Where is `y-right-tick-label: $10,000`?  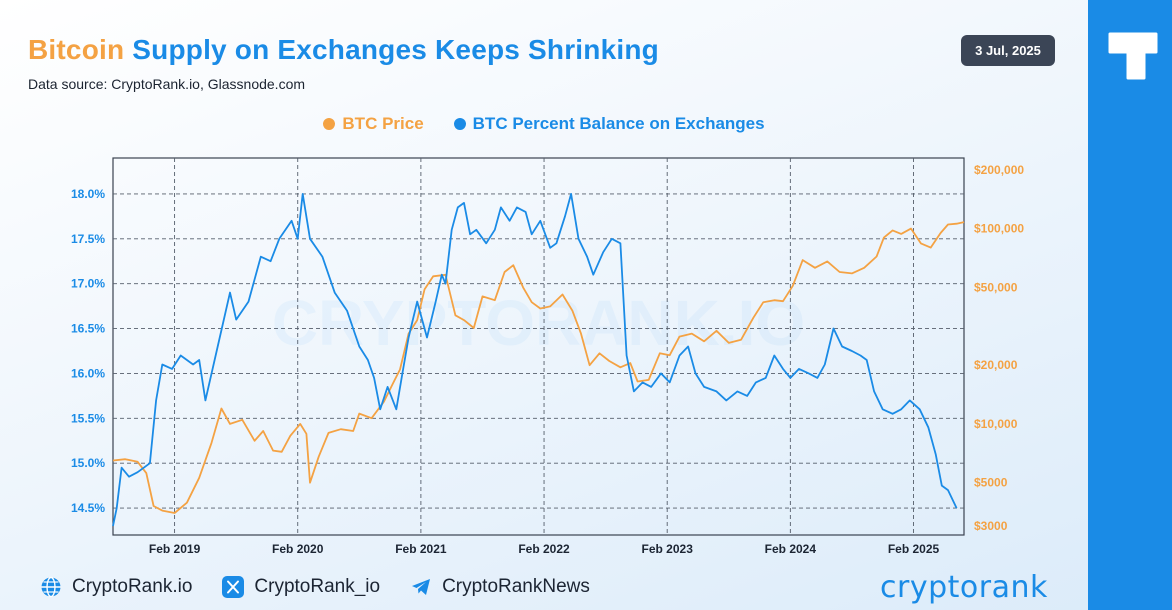
y-right-tick-label: $10,000 is located at coordinates (996, 424).